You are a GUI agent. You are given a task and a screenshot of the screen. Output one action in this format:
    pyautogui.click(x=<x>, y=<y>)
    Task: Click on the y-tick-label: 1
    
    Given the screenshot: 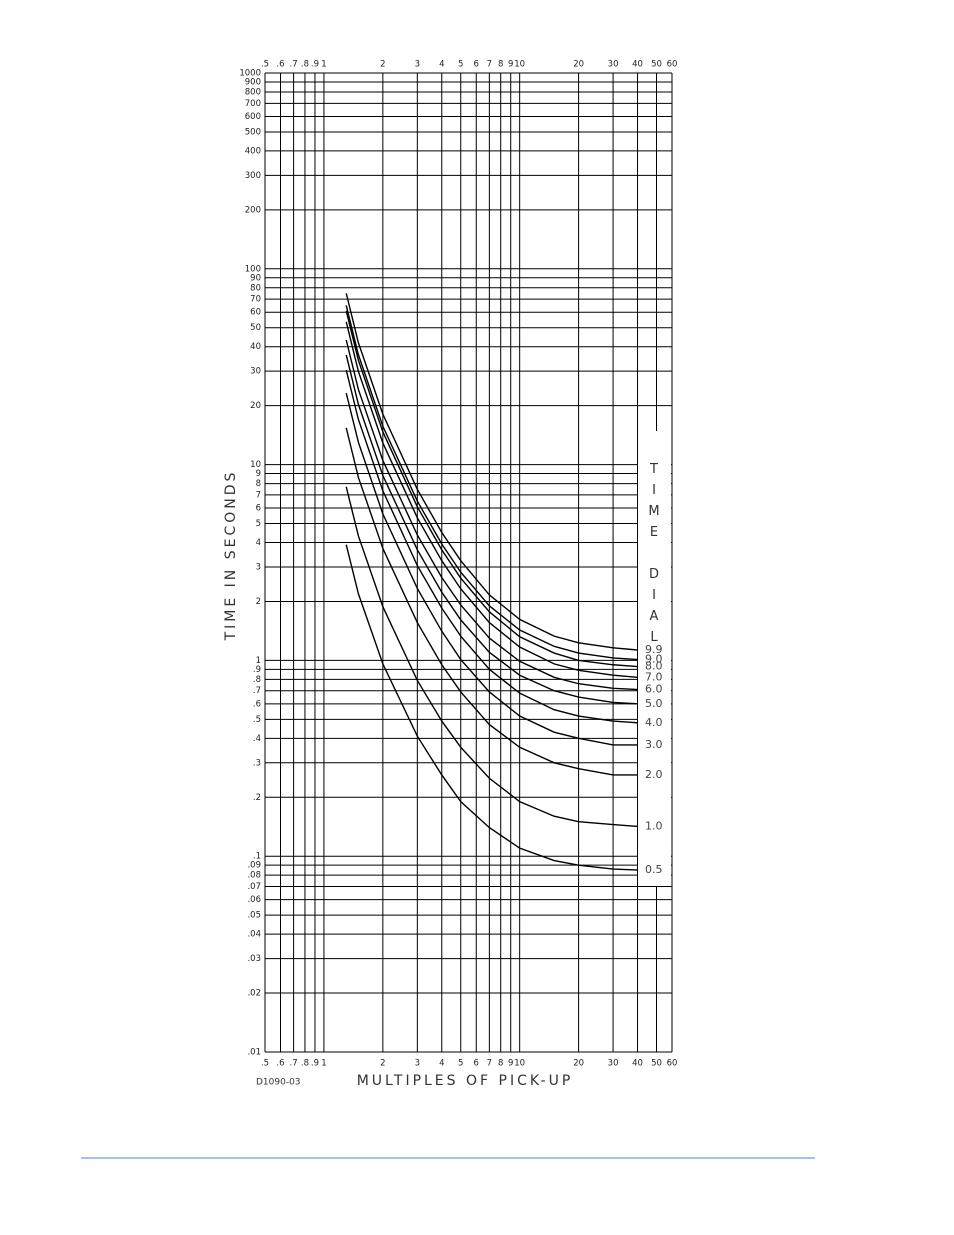 What is the action you would take?
    pyautogui.click(x=258, y=661)
    